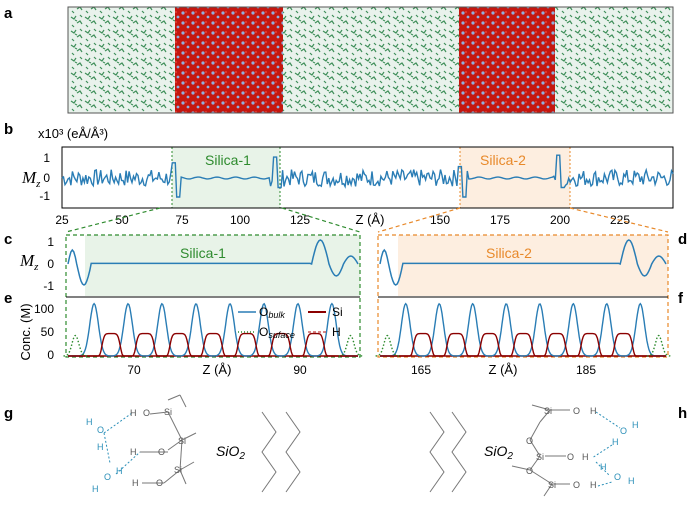 The image size is (693, 507). What do you see at coordinates (133, 413) in the screenshot?
I see `atom-h-l1: H` at bounding box center [133, 413].